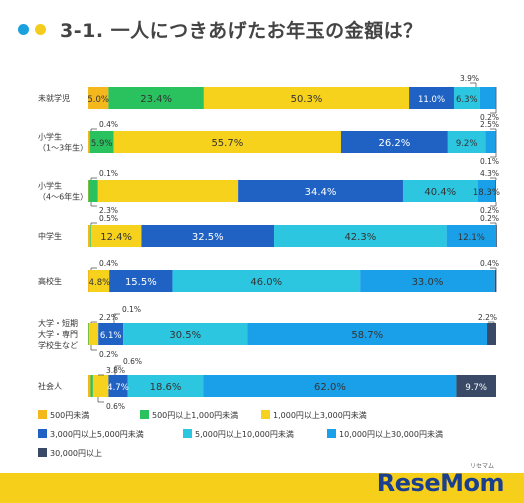 This screenshot has width=524, height=503. I want to click on category-label: （4～6年生）, so click(63, 197).